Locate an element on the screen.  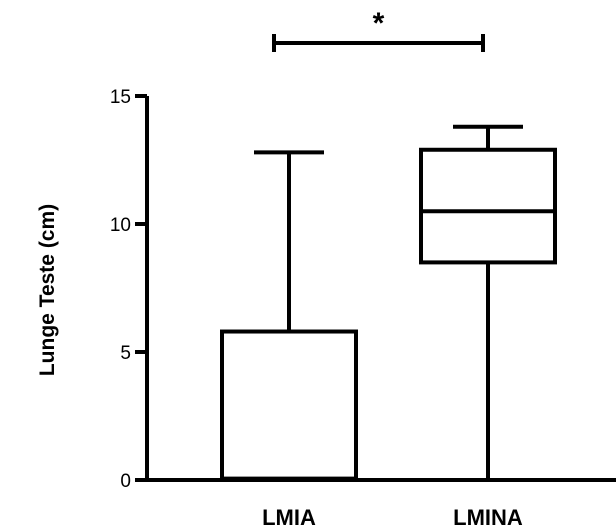
x-tick-label: LMIA is located at coordinates (289, 517).